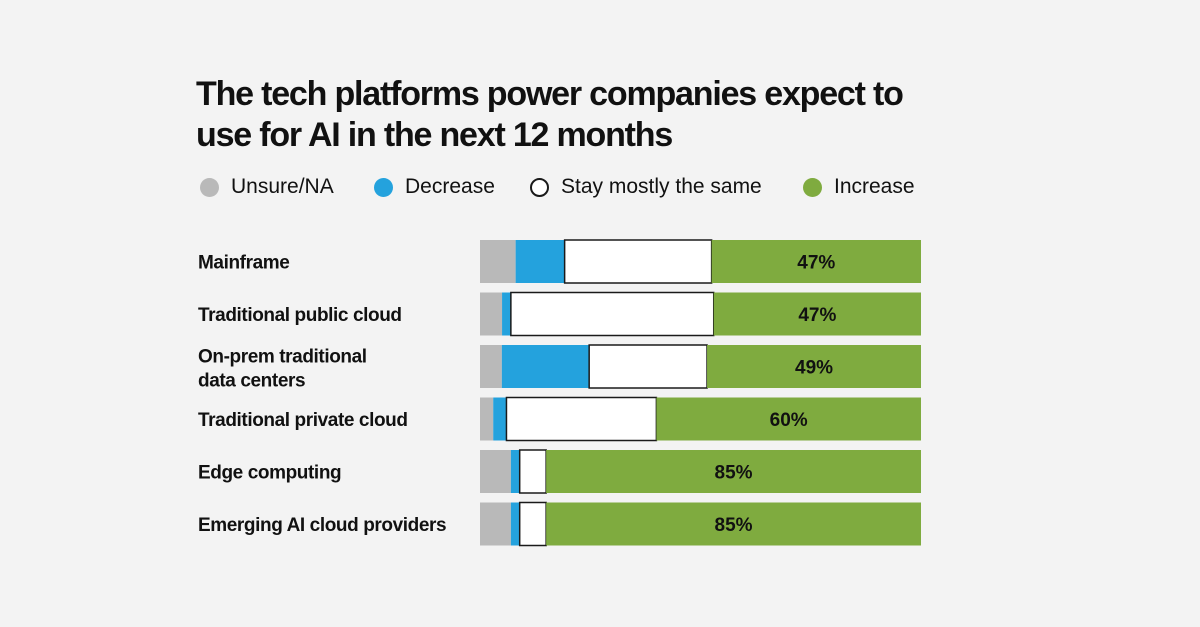 This screenshot has height=627, width=1200. I want to click on data-label-increase: 49%, so click(814, 368).